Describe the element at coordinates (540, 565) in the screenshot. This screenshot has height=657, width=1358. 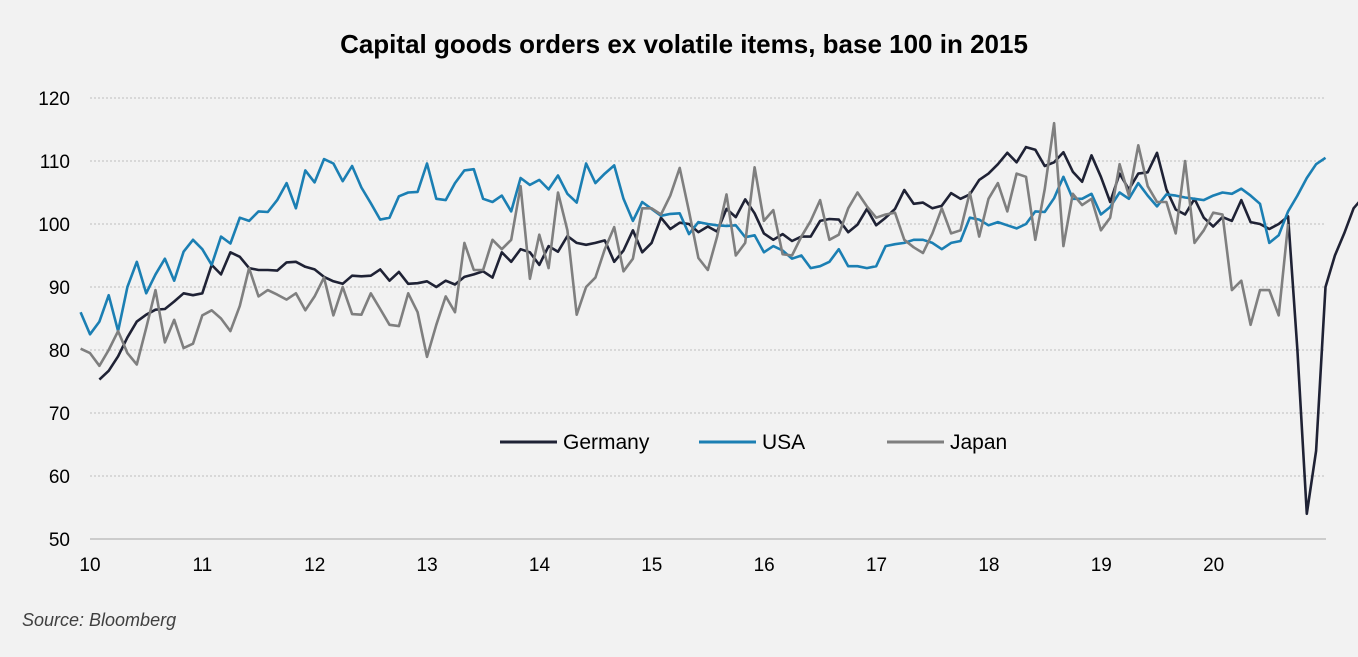
I see `x-tick-label: 14` at that location.